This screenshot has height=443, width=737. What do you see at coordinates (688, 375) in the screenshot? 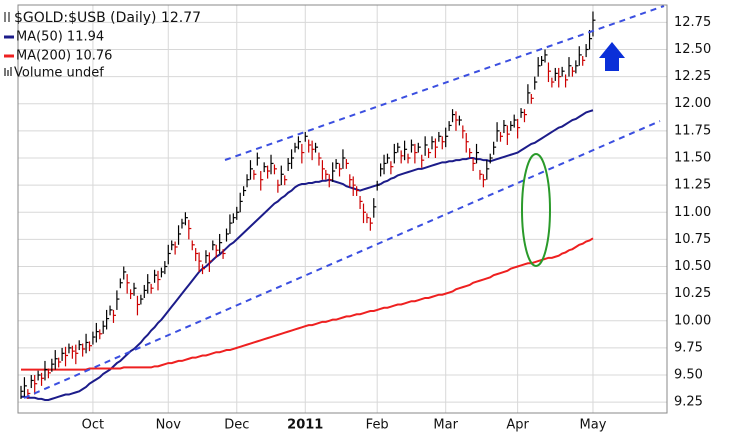
I see `y-tick-label: 9.50` at bounding box center [688, 375].